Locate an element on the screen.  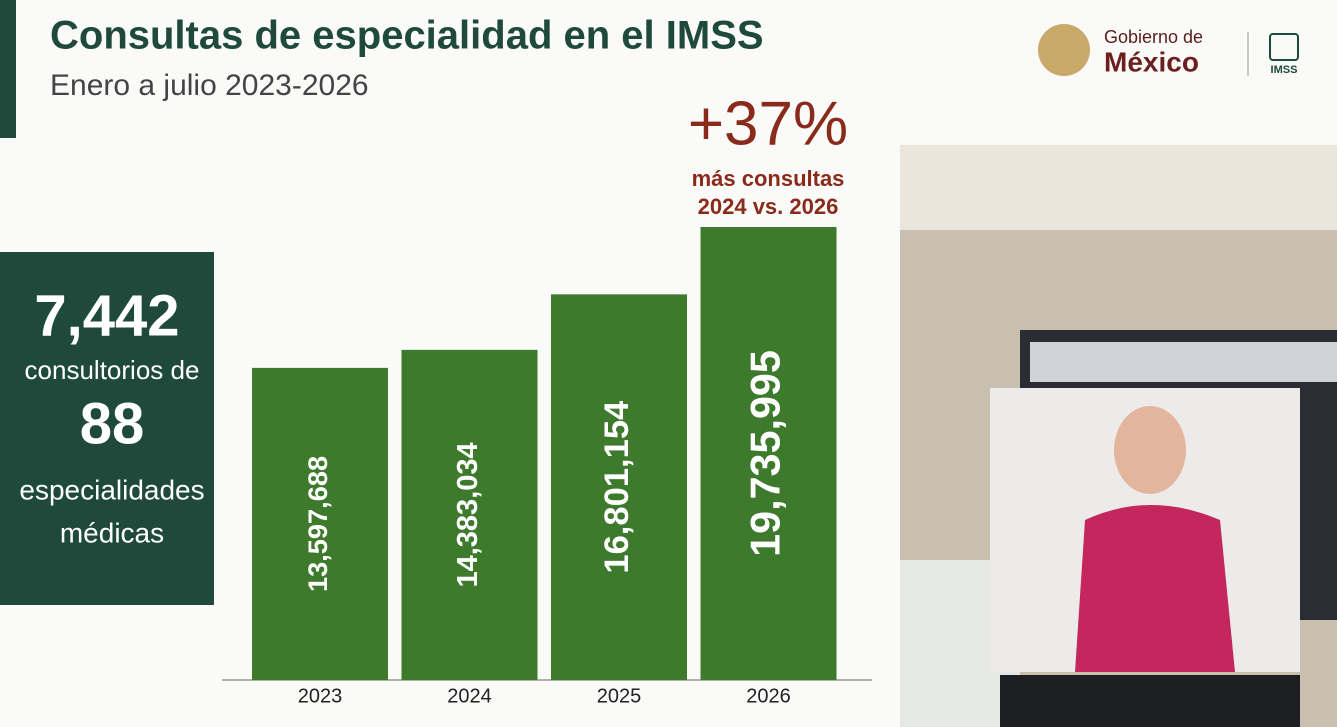
panel-text: consultorios de is located at coordinates (112, 370).